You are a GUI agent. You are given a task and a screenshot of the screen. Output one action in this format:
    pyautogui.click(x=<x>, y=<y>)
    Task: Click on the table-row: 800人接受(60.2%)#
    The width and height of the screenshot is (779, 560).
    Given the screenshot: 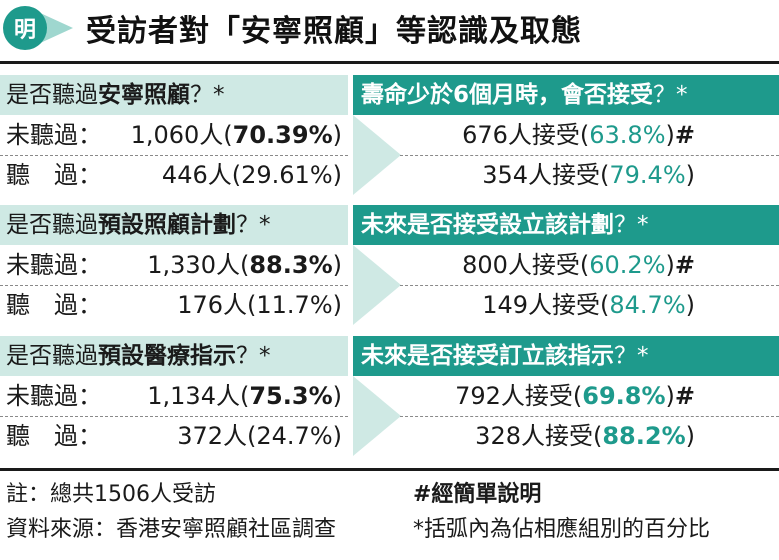 What is the action you would take?
    pyautogui.click(x=589, y=265)
    